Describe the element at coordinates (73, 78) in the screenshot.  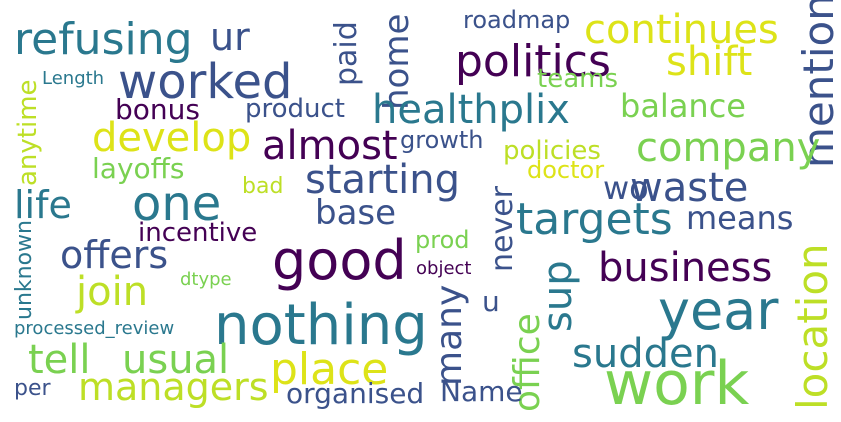
I see `word-length: Length` at that location.